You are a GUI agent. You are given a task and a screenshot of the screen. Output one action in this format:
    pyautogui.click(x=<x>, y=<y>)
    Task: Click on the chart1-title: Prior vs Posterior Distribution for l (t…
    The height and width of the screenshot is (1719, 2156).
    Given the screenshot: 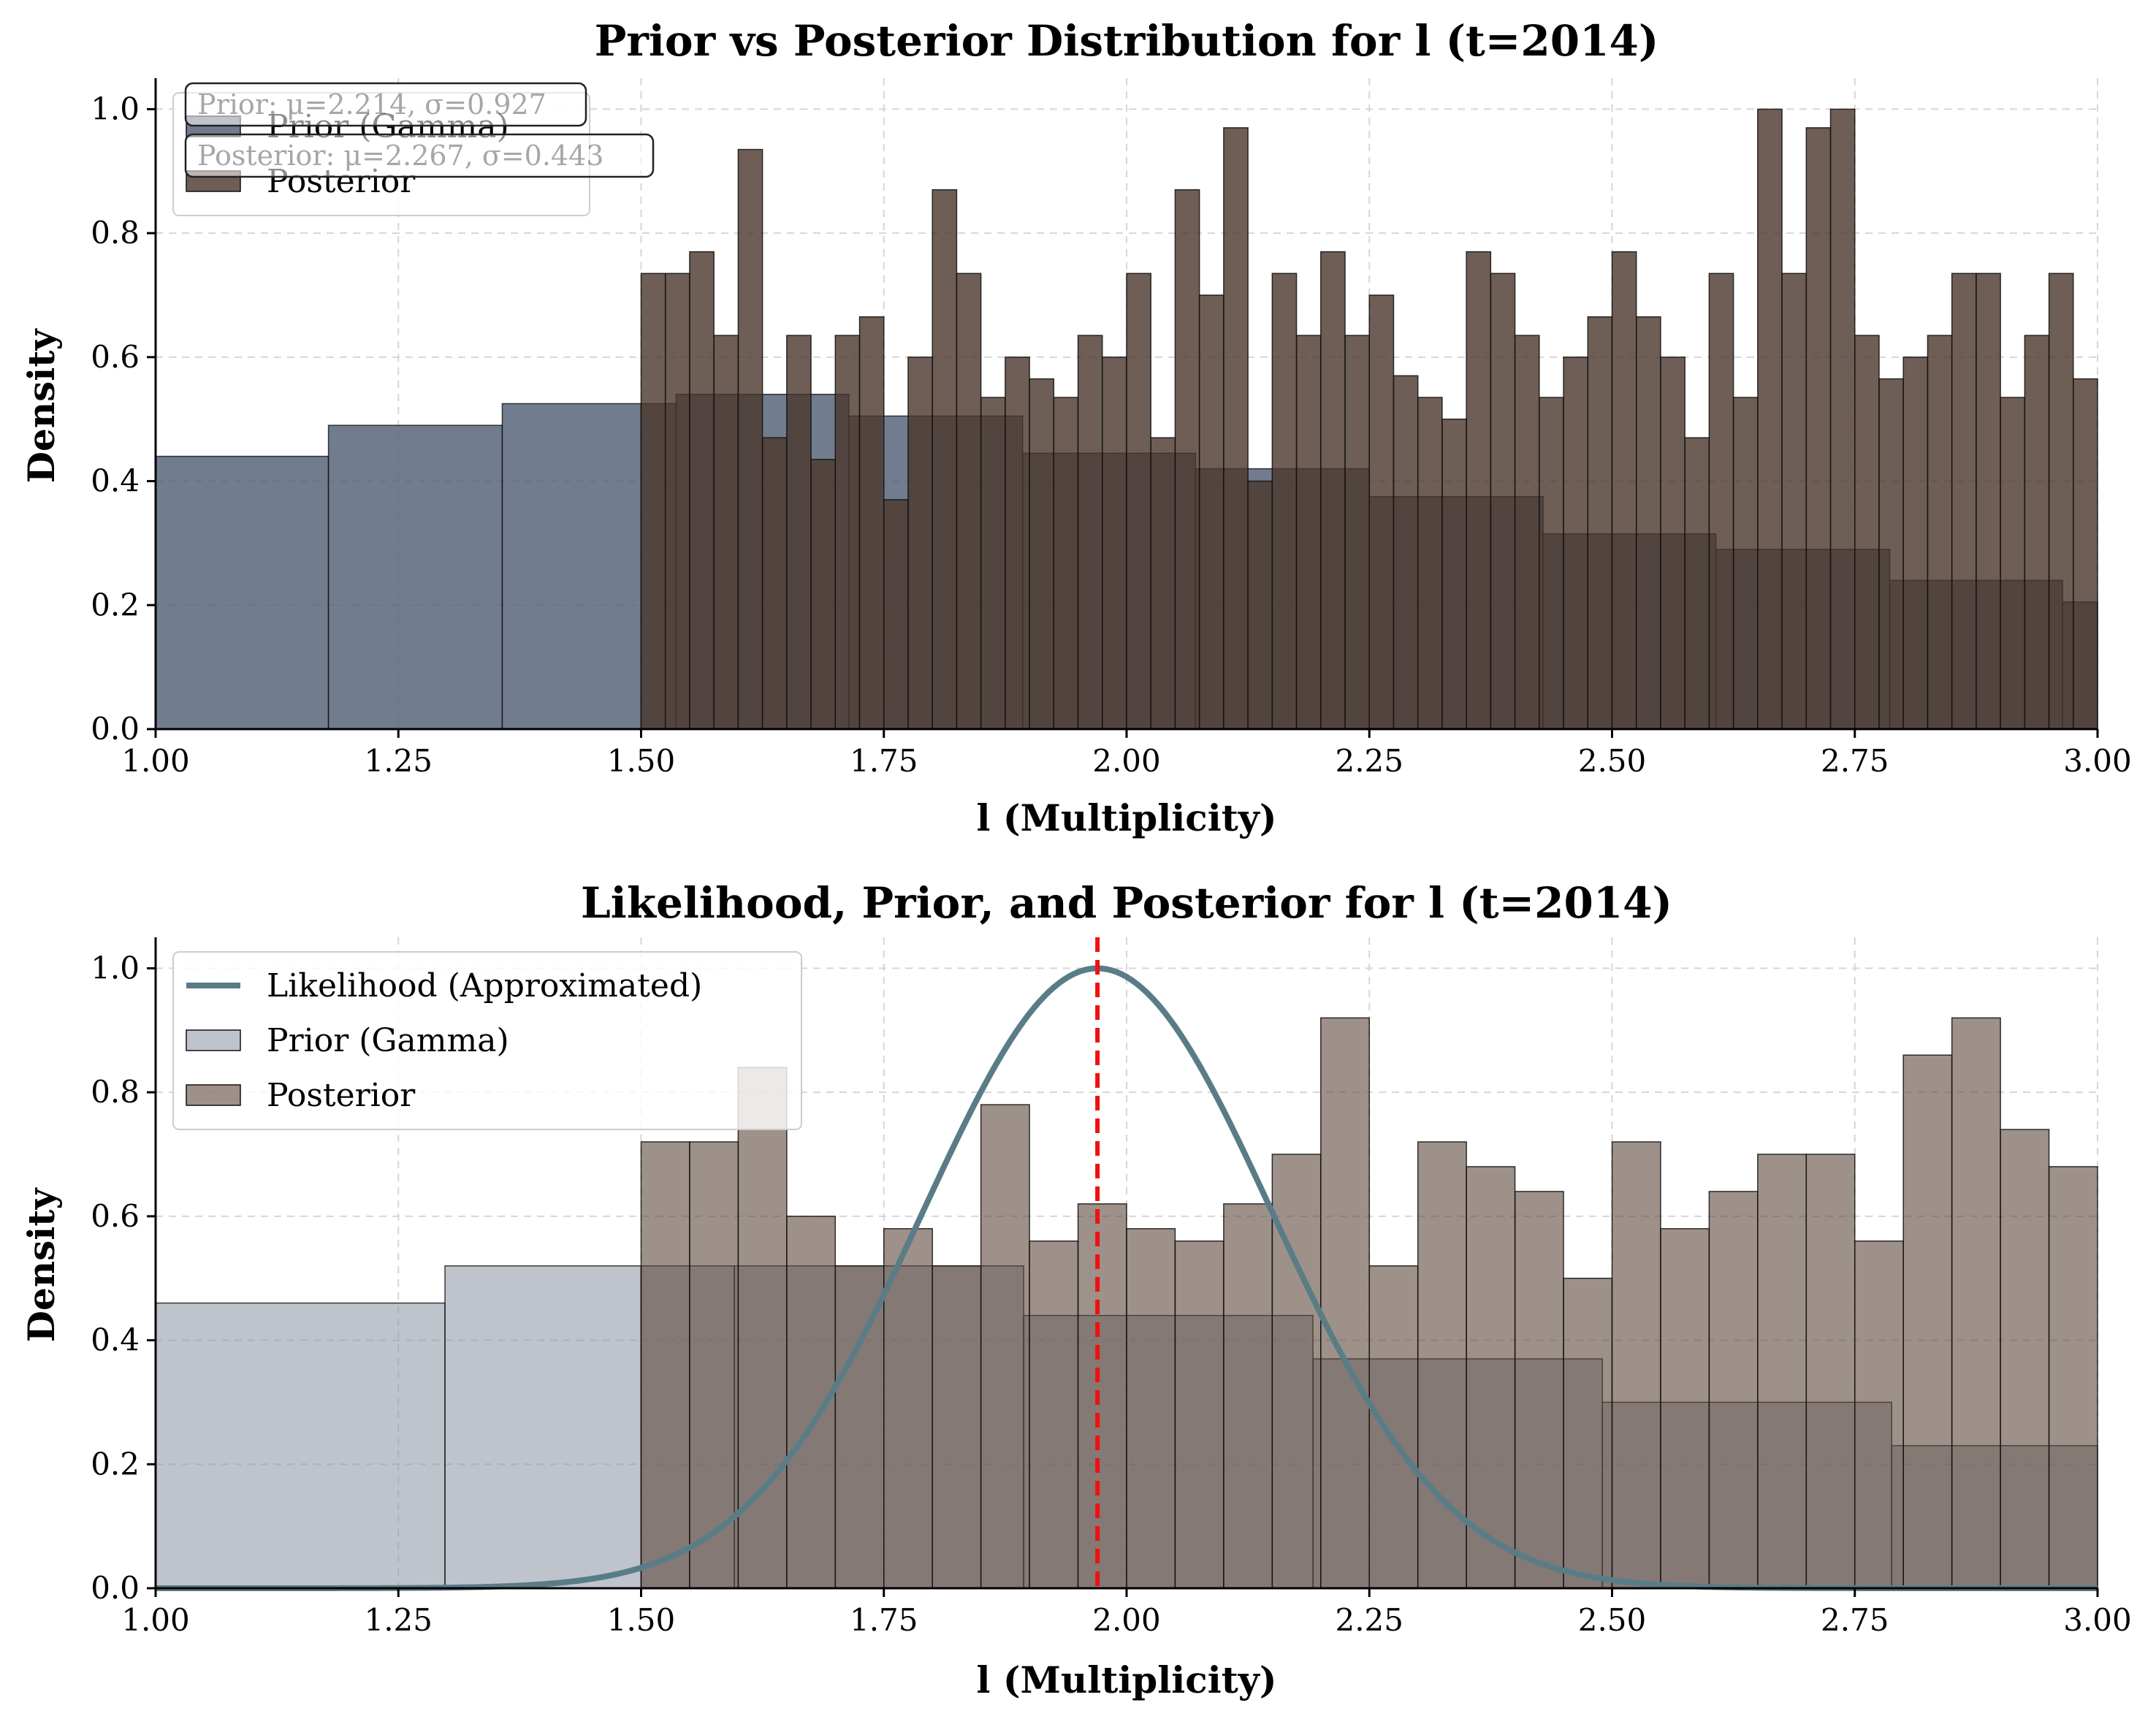 What is the action you would take?
    pyautogui.click(x=1127, y=41)
    